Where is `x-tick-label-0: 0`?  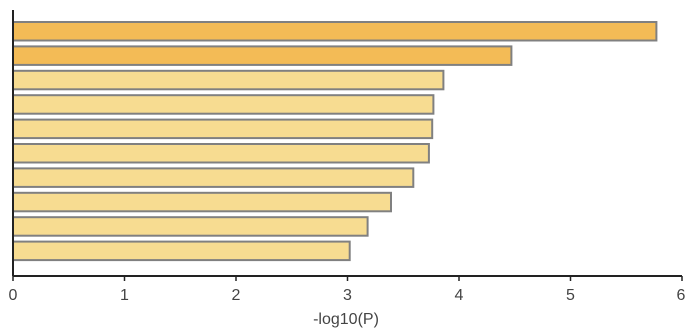 x-tick-label-0: 0 is located at coordinates (13, 295).